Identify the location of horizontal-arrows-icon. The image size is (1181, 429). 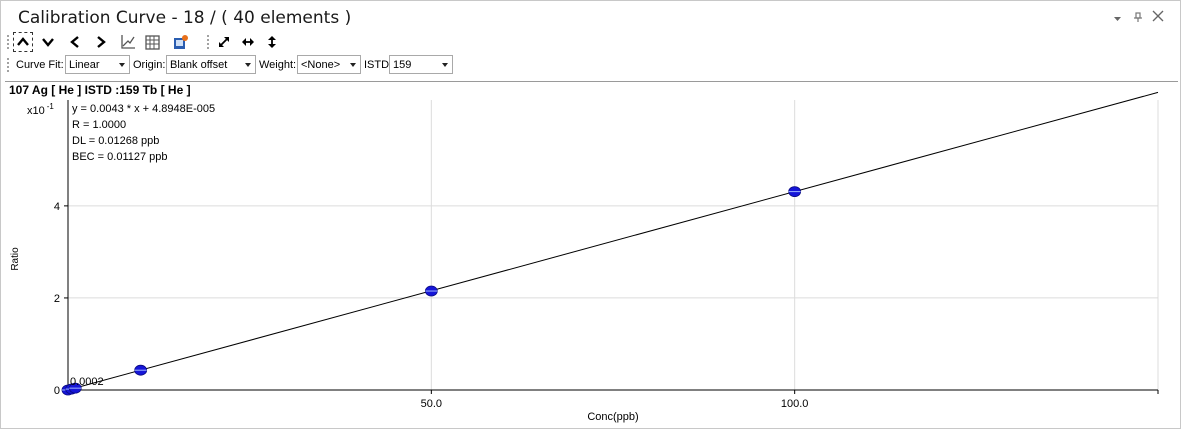
(248, 42).